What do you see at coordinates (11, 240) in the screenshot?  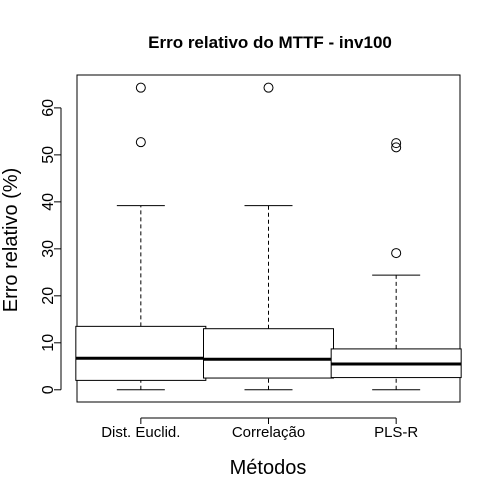 I see `y-axis-label: Erro relativo (%)` at bounding box center [11, 240].